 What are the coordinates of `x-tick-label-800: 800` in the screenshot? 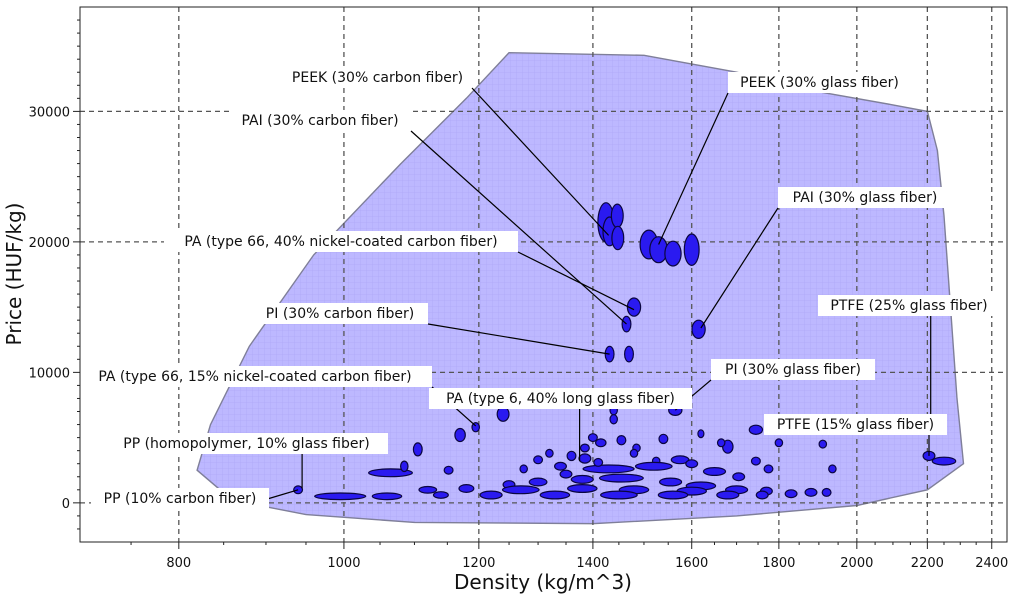 It's located at (178, 563).